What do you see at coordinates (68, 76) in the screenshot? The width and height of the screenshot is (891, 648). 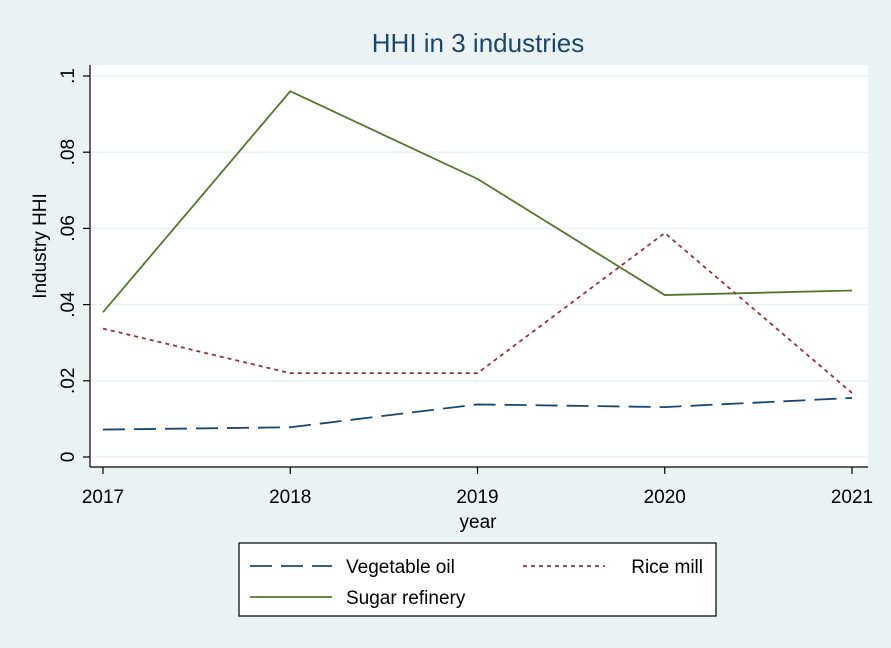 I see `y-tick-label: .1` at bounding box center [68, 76].